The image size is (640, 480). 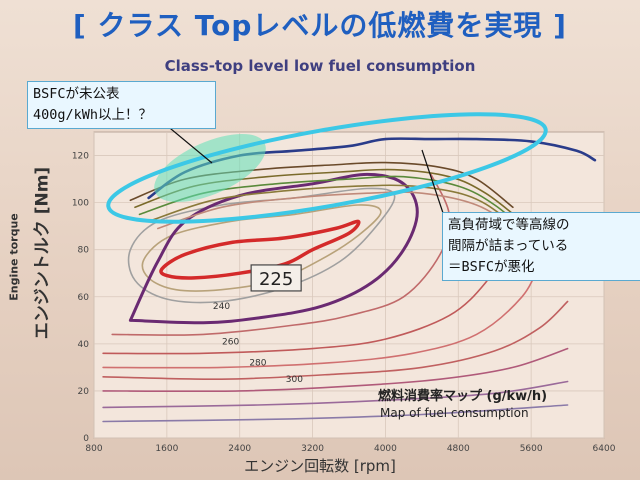 What do you see at coordinates (454, 413) in the screenshot?
I see `map-subtitle: Map of fuel consumption` at bounding box center [454, 413].